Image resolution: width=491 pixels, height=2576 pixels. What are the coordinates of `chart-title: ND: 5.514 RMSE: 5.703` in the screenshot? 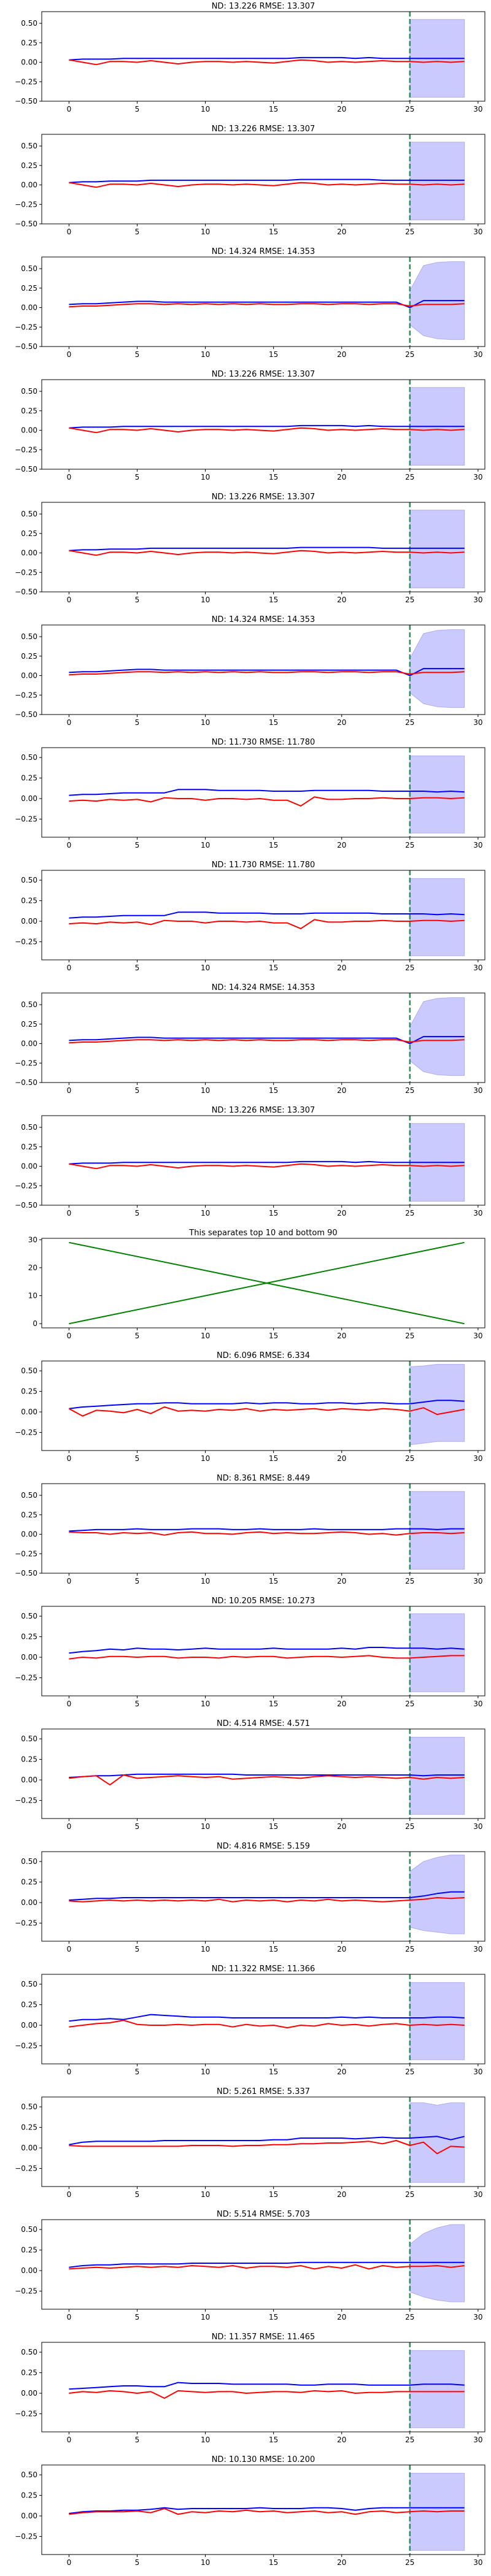 It's located at (263, 2214).